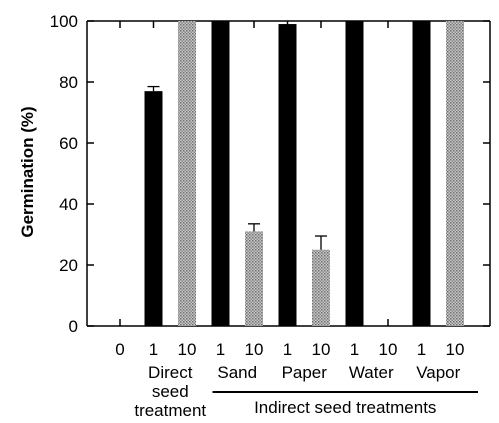 The width and height of the screenshot is (499, 423). What do you see at coordinates (305, 372) in the screenshot?
I see `group-label: Paper` at bounding box center [305, 372].